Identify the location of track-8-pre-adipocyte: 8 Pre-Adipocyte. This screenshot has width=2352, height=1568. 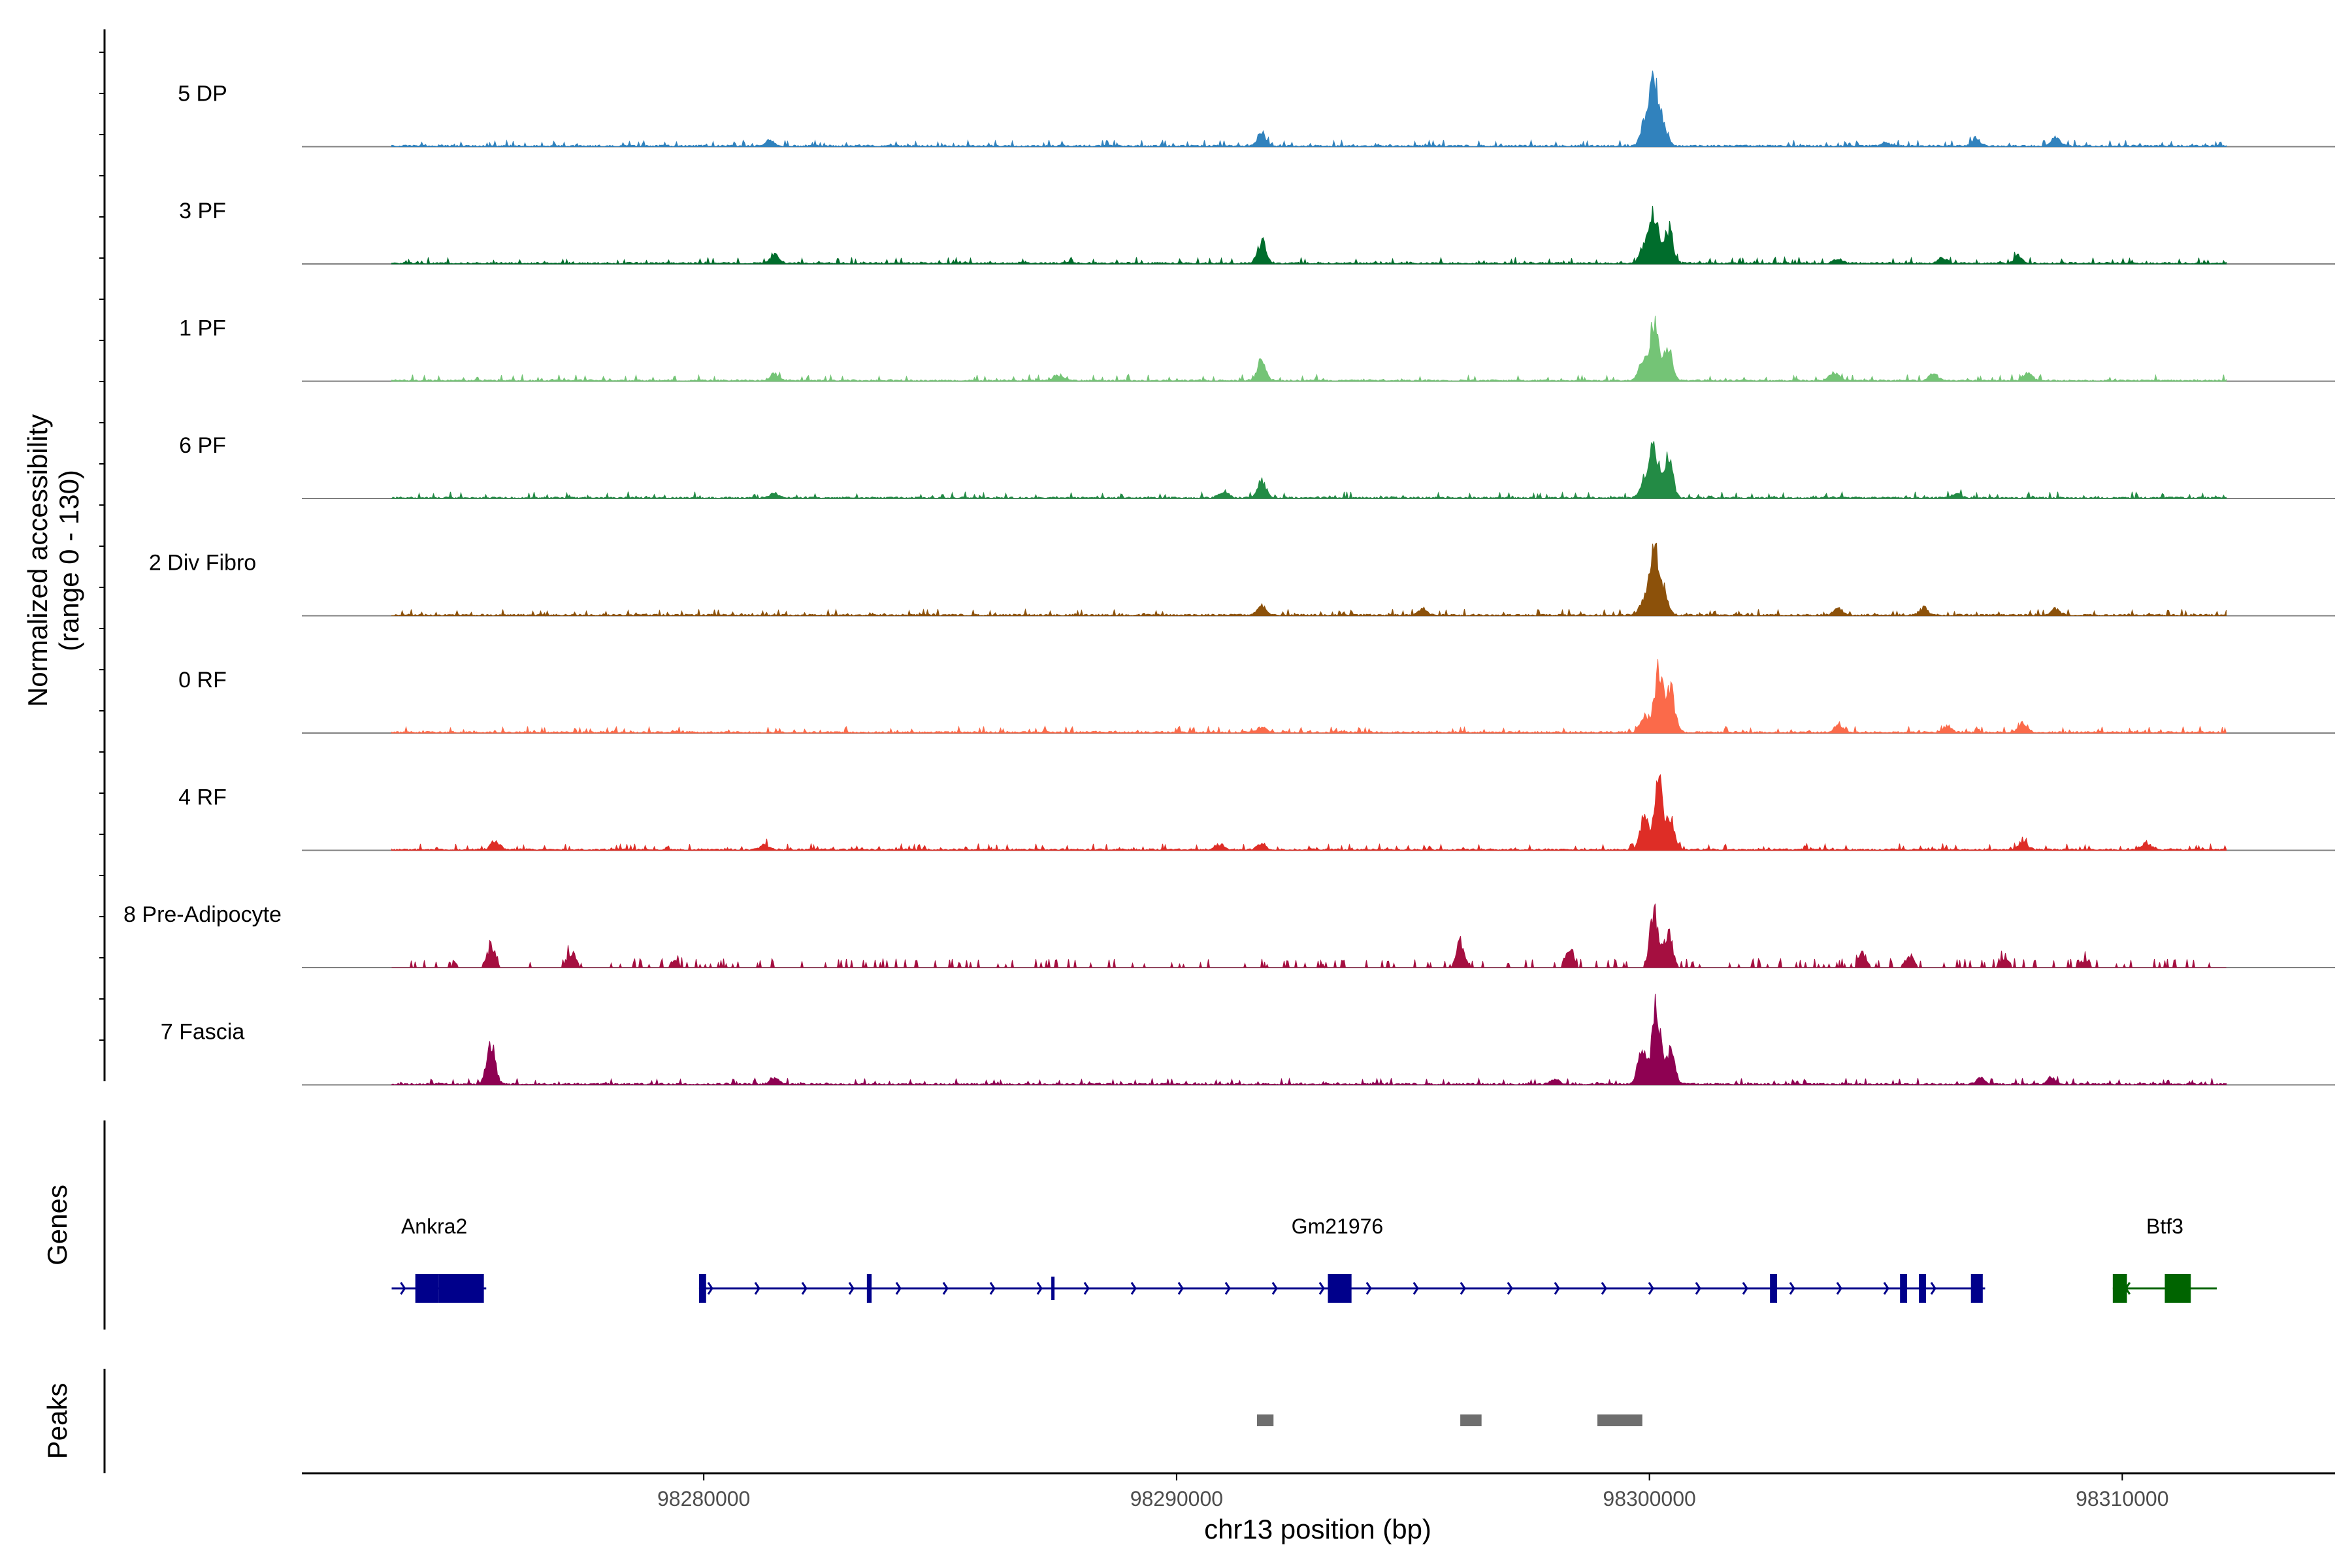
(1229, 935).